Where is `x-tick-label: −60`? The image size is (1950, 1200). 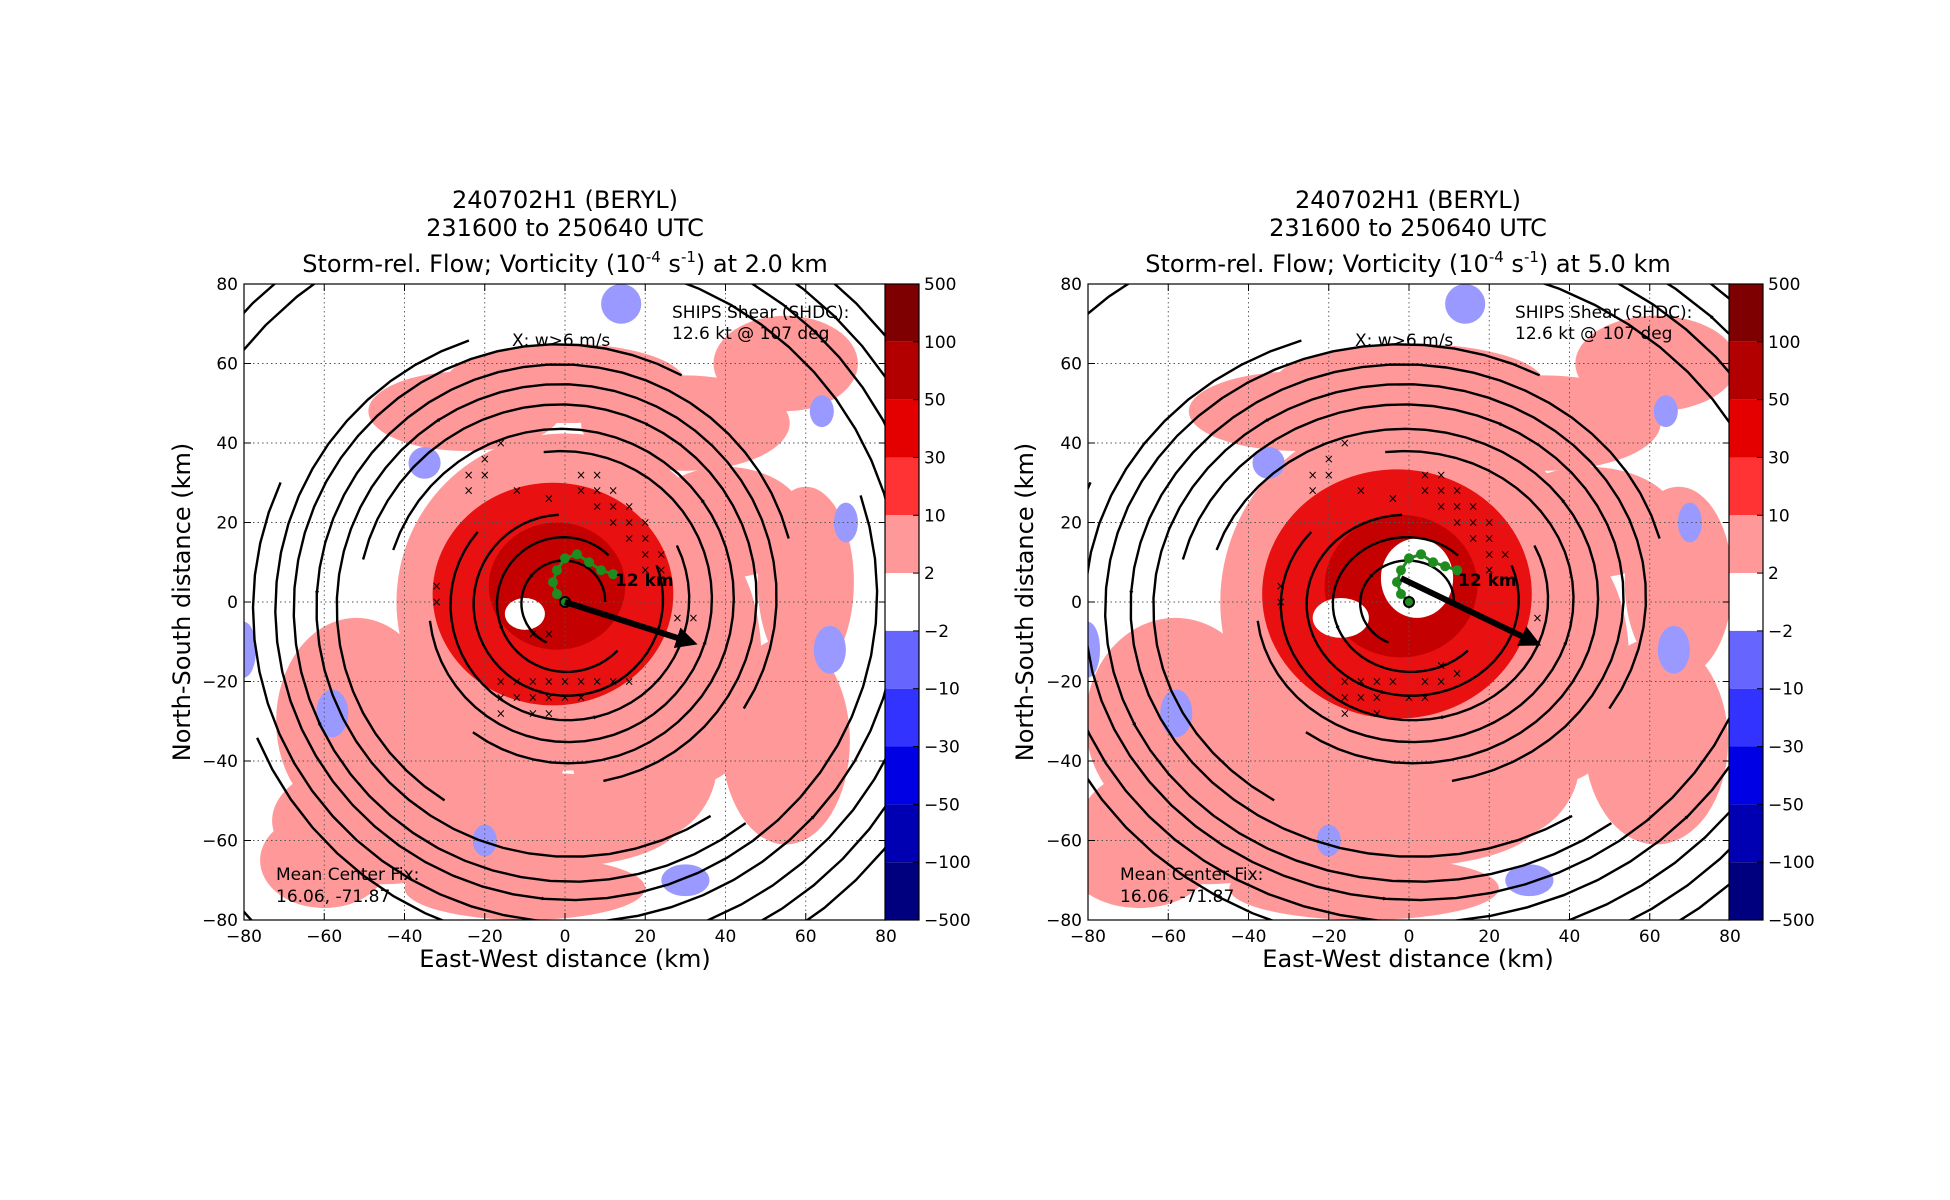 x-tick-label: −60 is located at coordinates (1168, 937).